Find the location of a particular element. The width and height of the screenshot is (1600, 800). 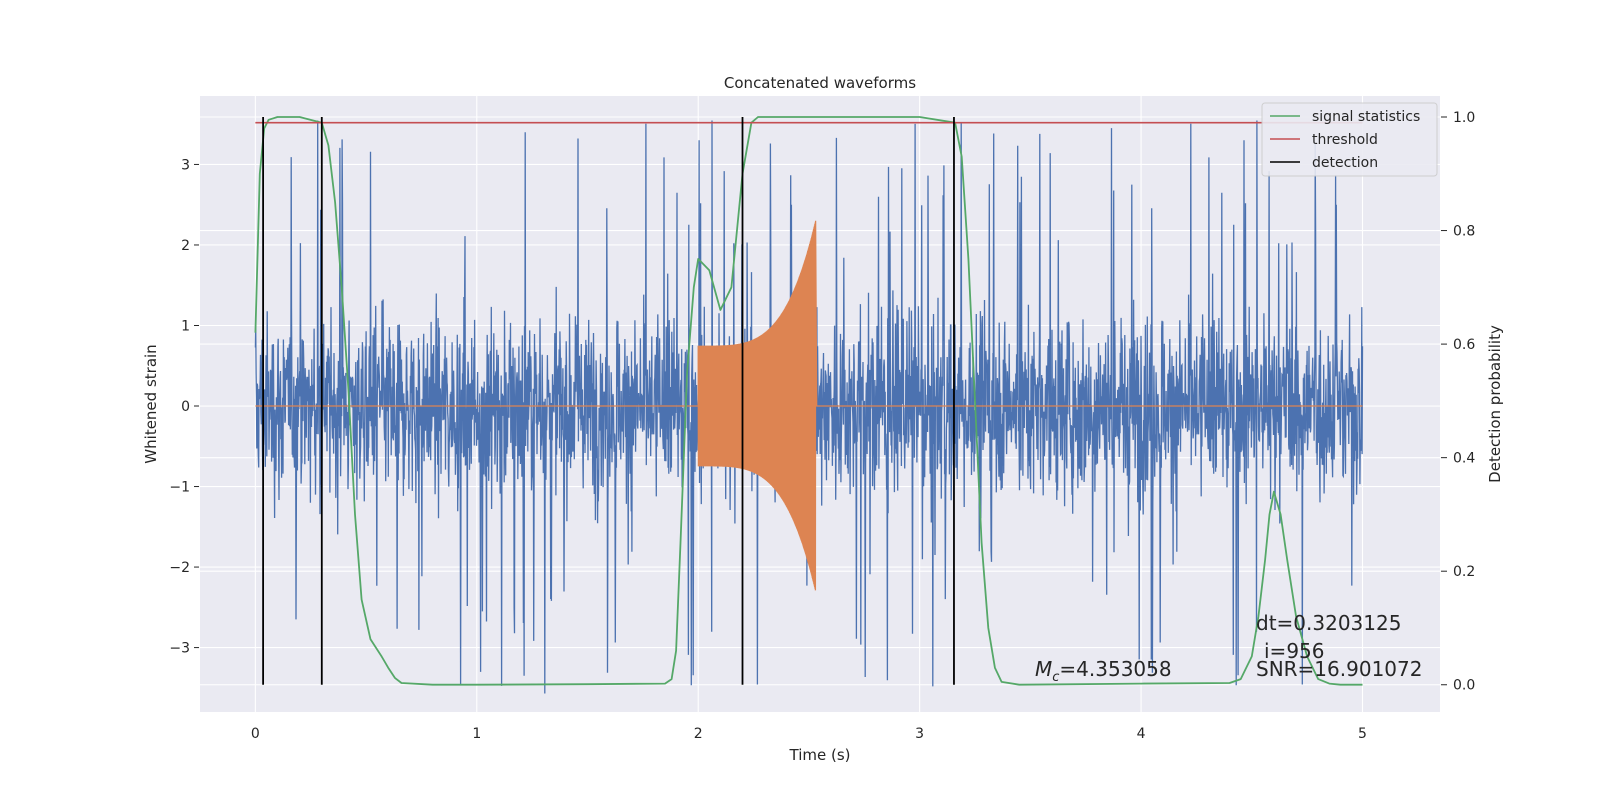

y-tick-label: −1 is located at coordinates (179, 488).